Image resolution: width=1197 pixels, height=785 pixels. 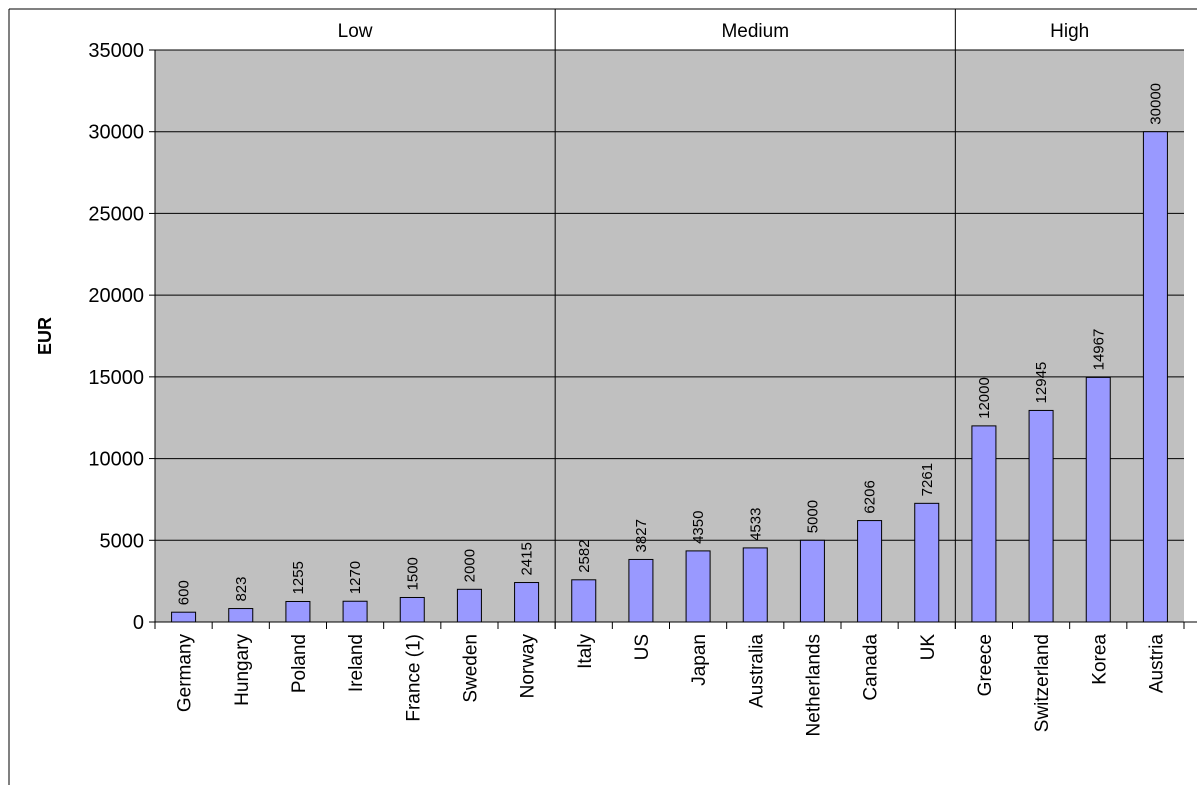 What do you see at coordinates (116, 133) in the screenshot?
I see `y-tick-label: 30000` at bounding box center [116, 133].